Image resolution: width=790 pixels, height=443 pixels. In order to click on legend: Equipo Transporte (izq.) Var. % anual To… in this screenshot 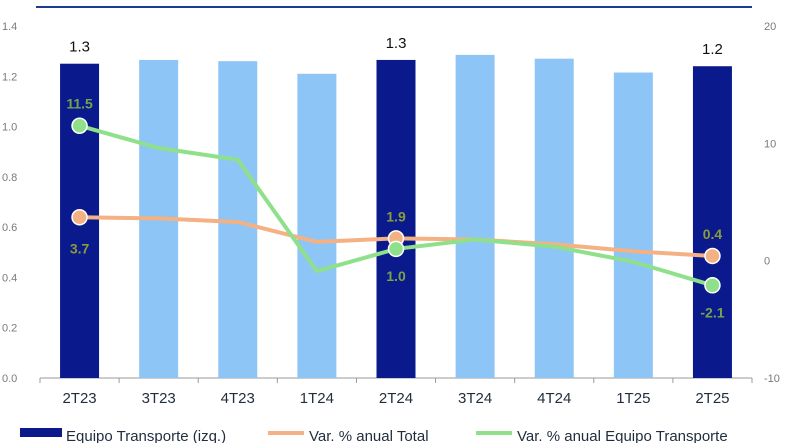, I will do `click(374, 435)`.